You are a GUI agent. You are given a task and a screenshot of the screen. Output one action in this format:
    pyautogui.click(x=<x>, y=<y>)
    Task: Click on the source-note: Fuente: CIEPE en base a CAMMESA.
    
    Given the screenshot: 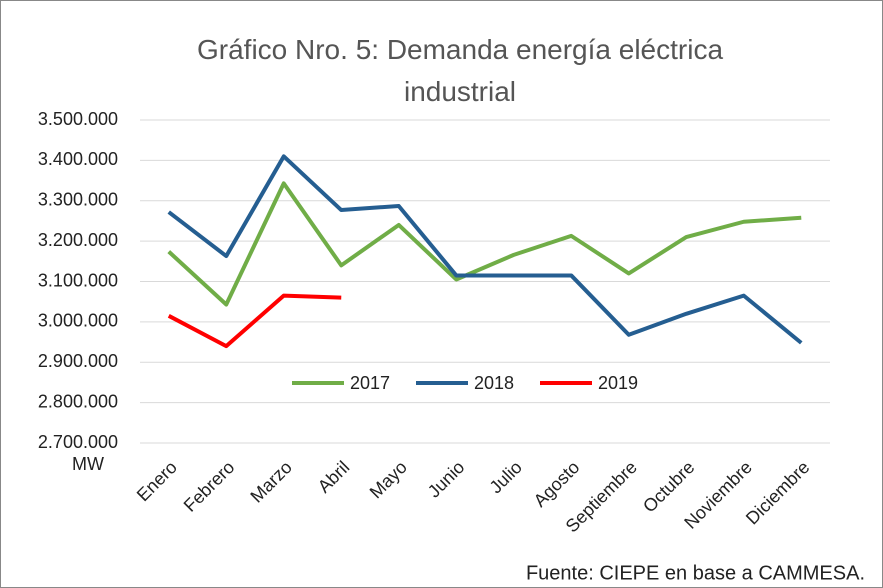 What is the action you would take?
    pyautogui.click(x=695, y=573)
    